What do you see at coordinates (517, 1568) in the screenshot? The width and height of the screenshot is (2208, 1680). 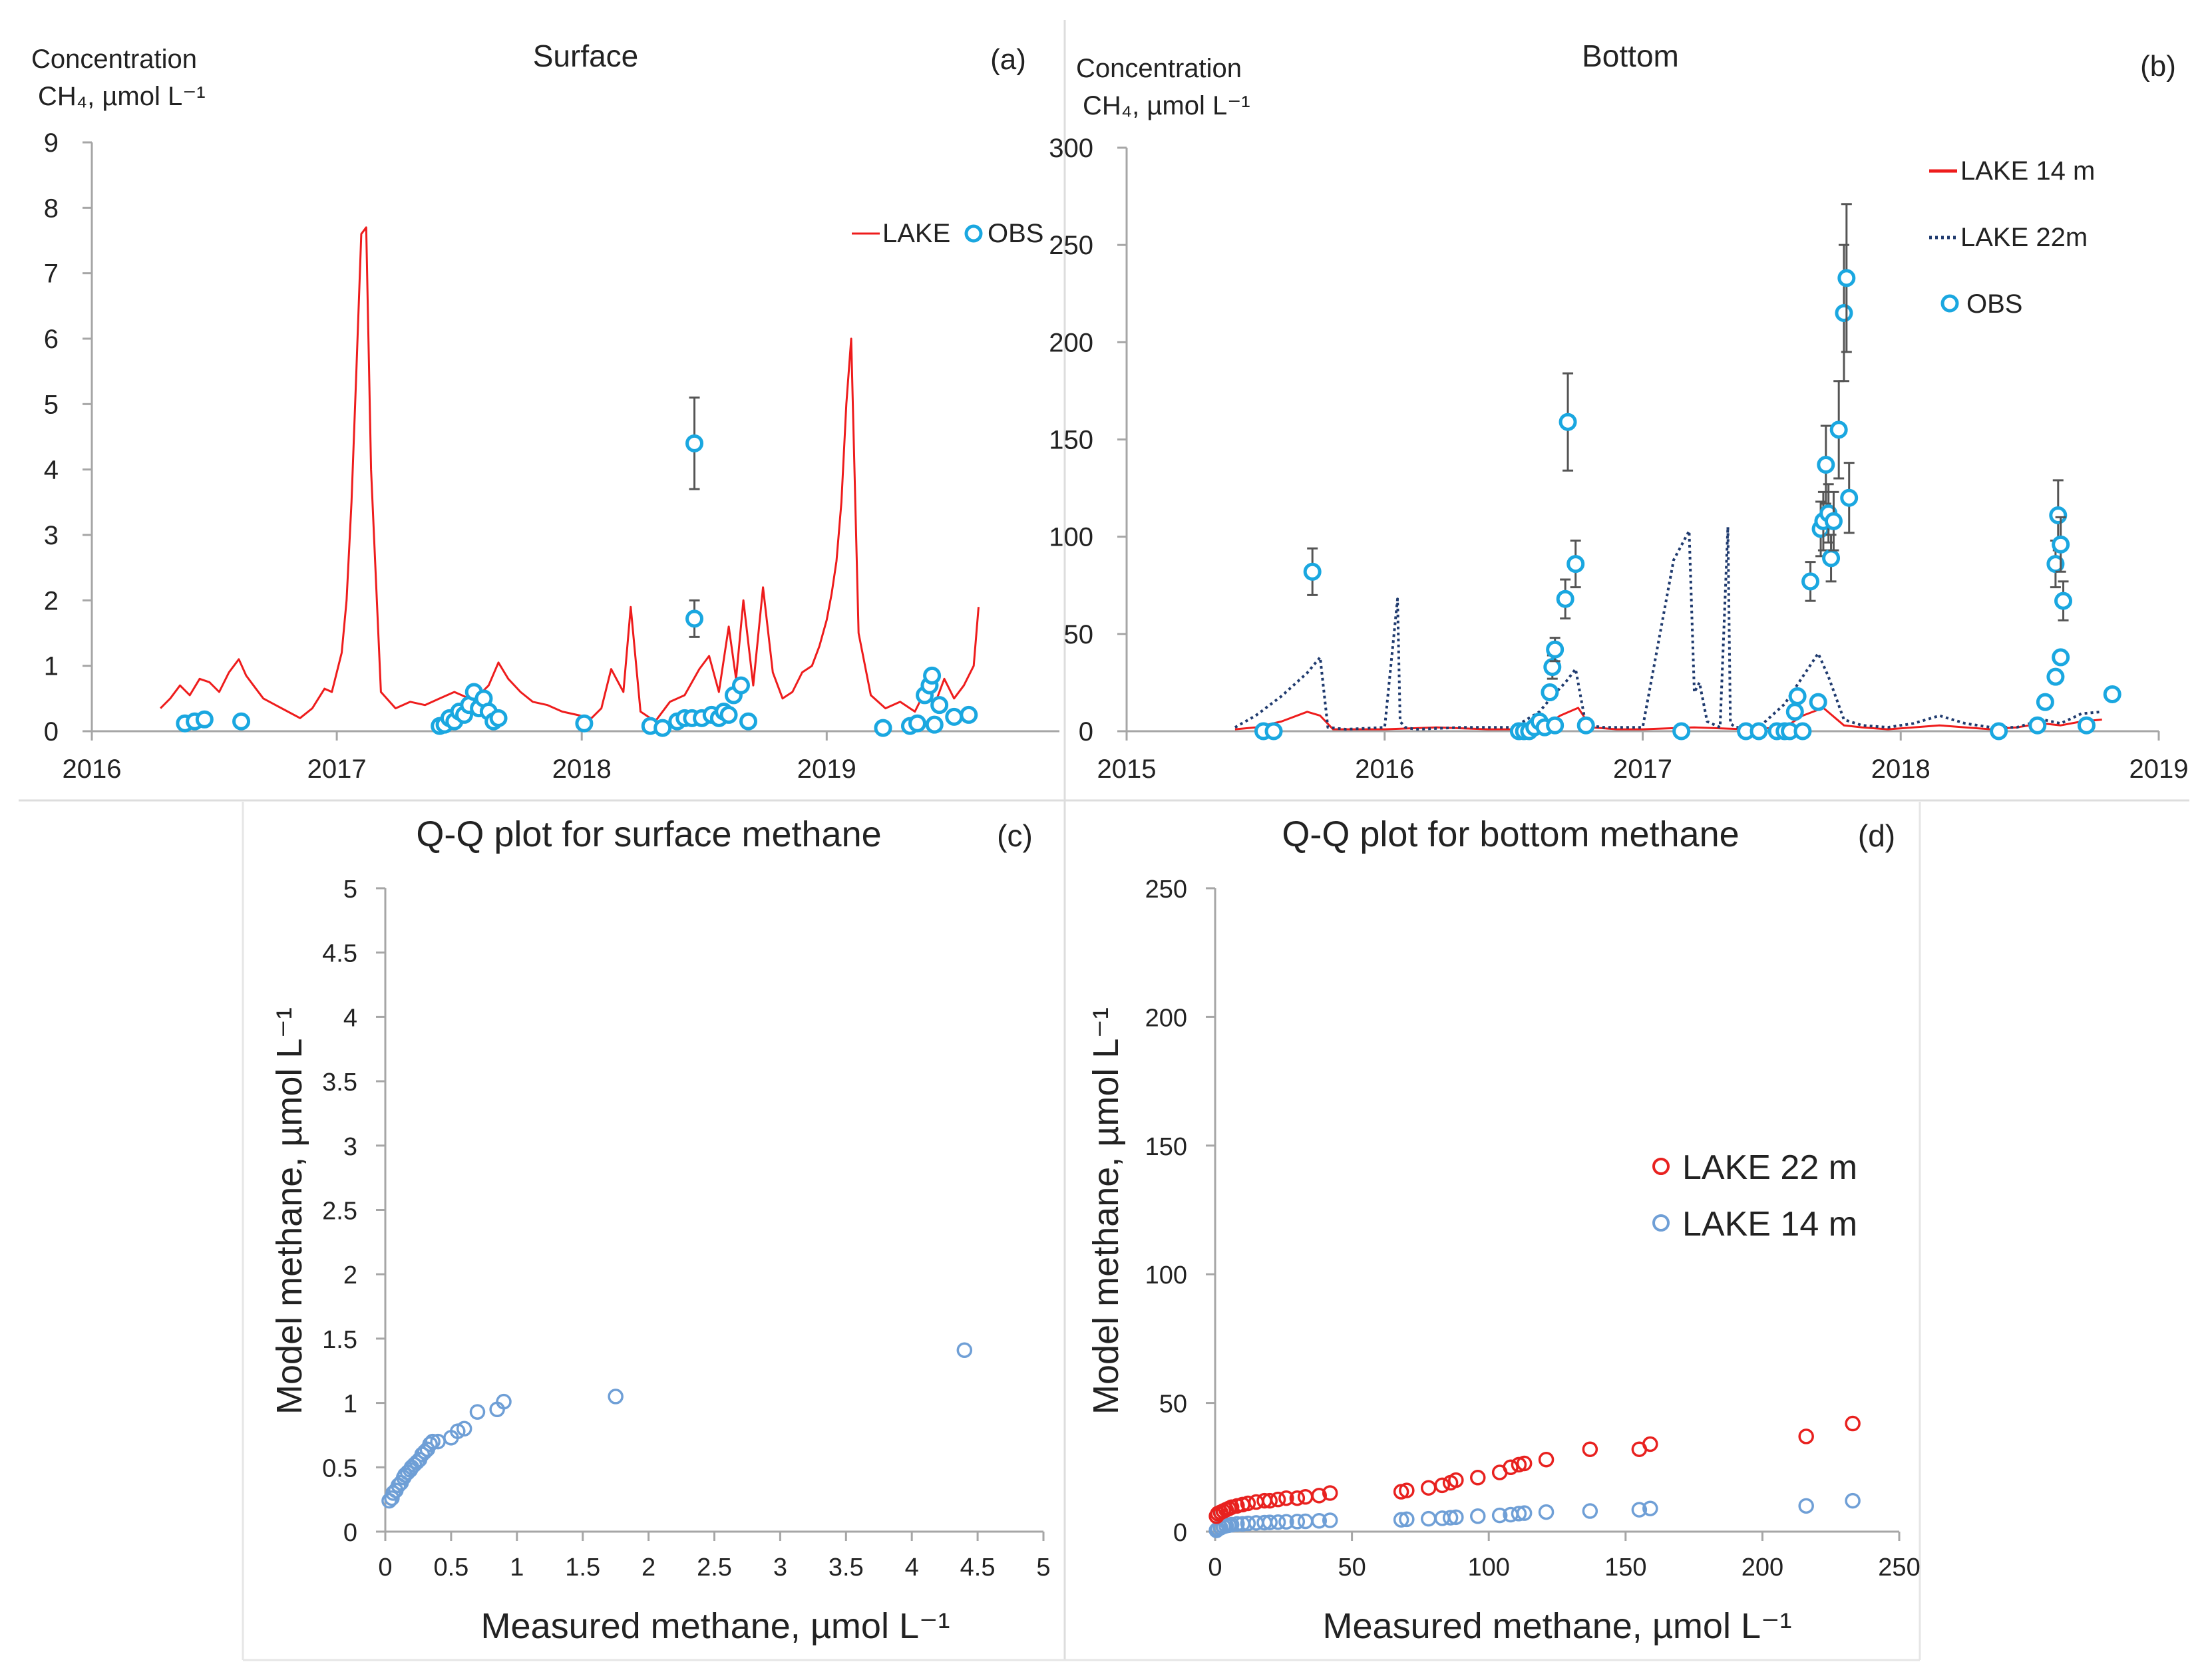 I see `x-tick-label: 1` at bounding box center [517, 1568].